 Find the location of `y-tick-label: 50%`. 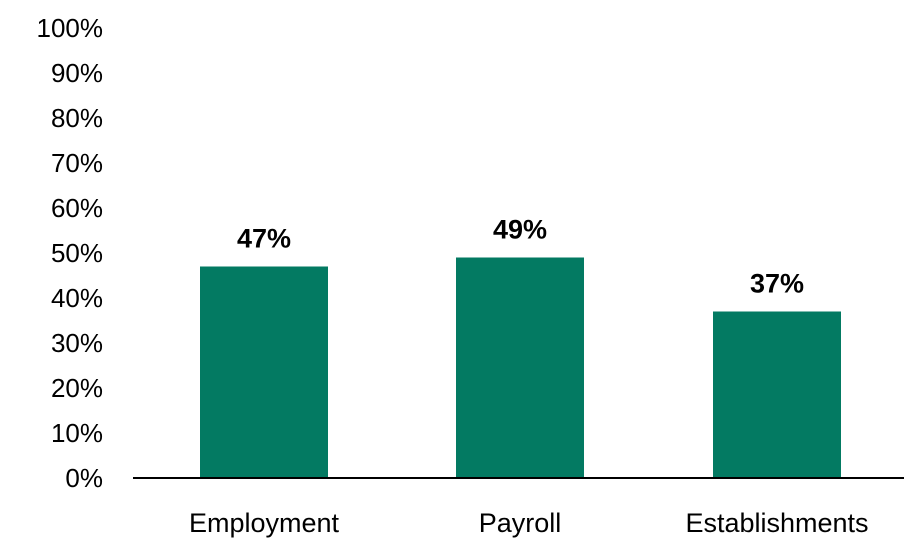

y-tick-label: 50% is located at coordinates (77, 253).